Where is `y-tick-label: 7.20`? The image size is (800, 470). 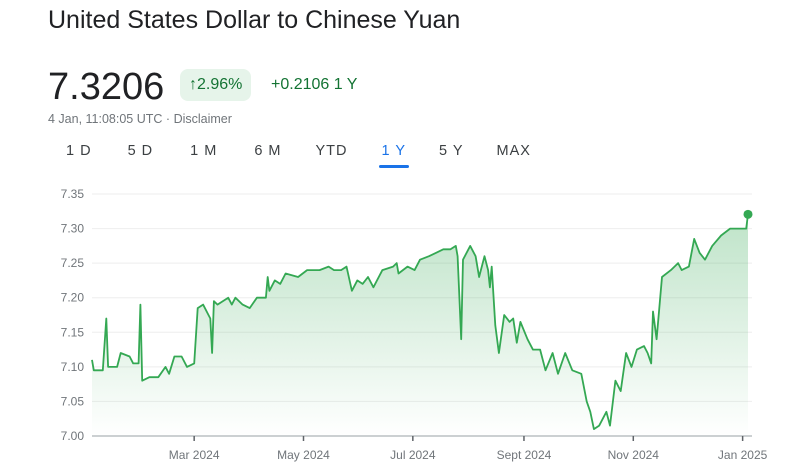
y-tick-label: 7.20 is located at coordinates (73, 298).